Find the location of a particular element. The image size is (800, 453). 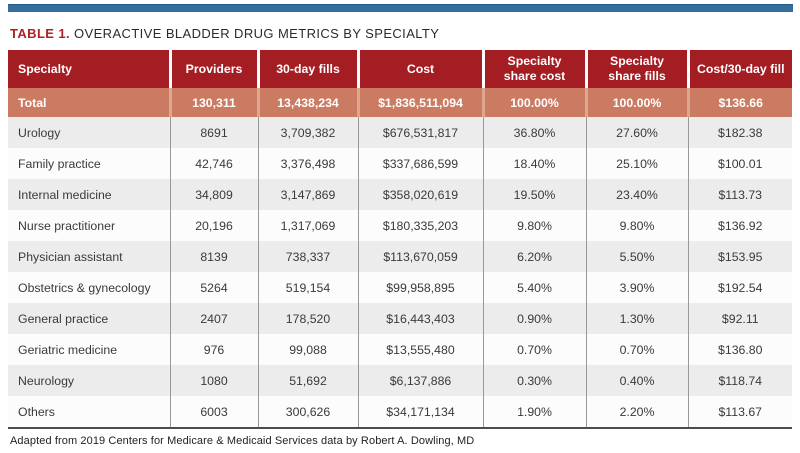

row-specialty-label: General practice is located at coordinates (89, 318).